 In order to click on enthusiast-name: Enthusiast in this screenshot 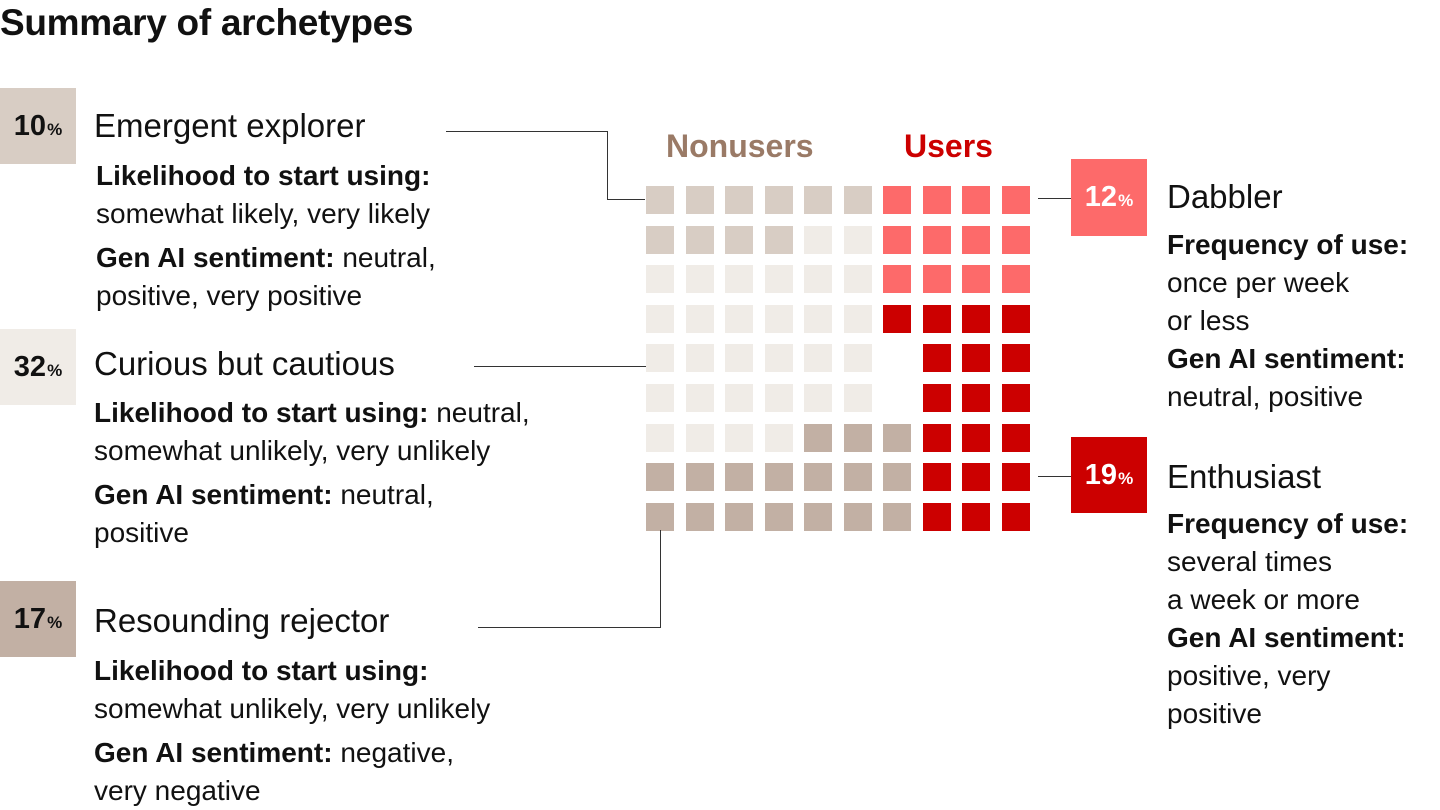, I will do `click(1244, 476)`.